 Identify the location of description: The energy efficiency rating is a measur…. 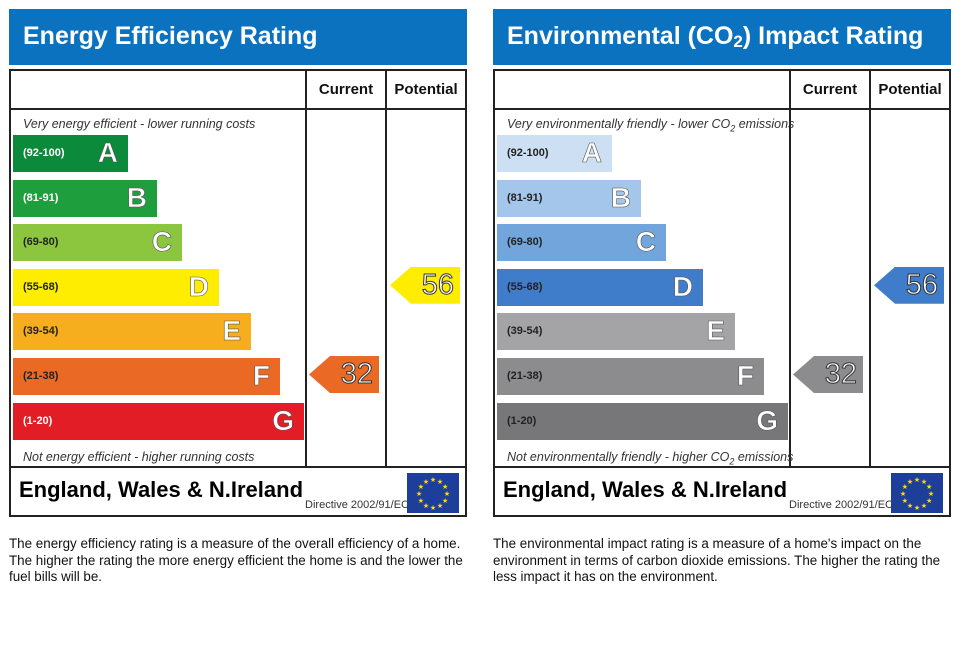
(236, 560).